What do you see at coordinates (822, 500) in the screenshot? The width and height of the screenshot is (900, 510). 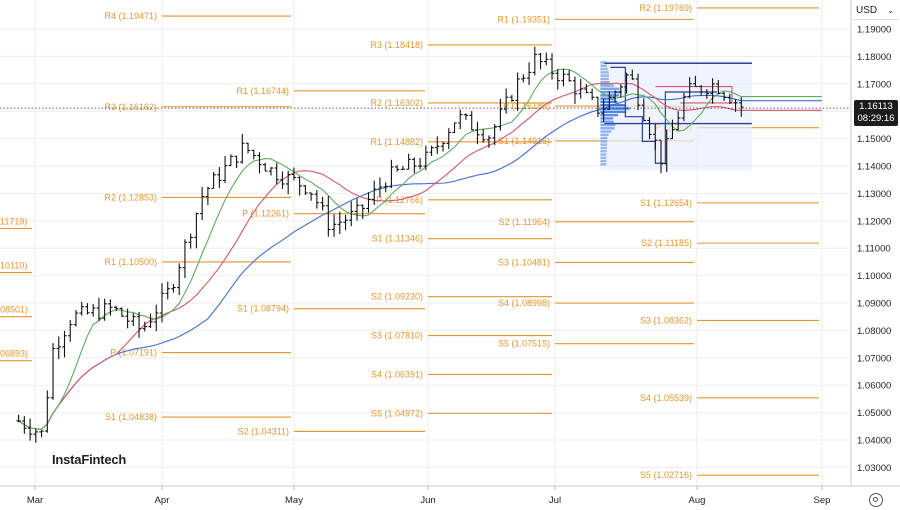 I see `x-tick-label: Sep` at bounding box center [822, 500].